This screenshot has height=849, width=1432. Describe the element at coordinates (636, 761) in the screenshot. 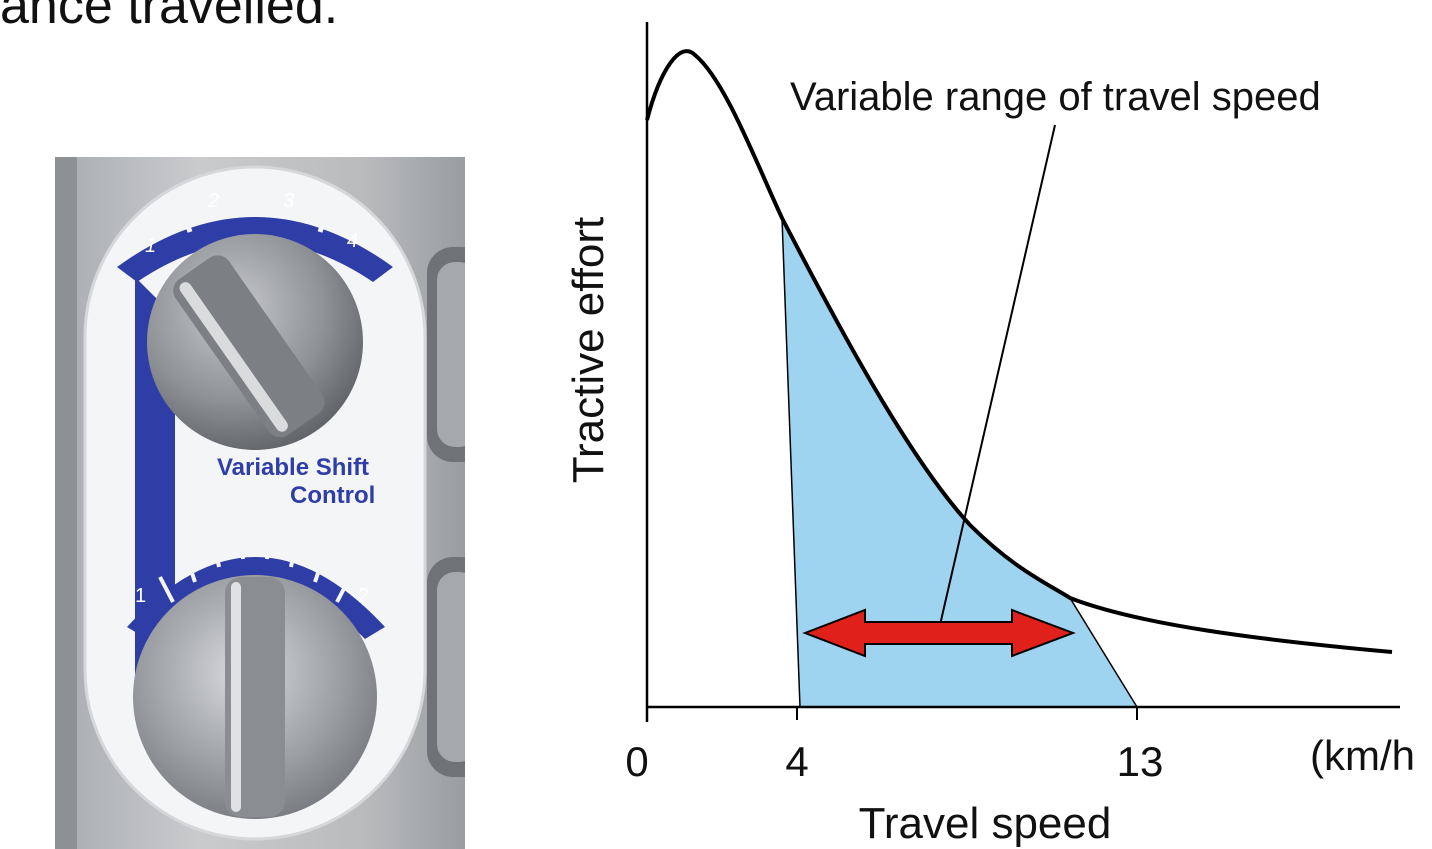

I see `x-tick-0: 0` at that location.